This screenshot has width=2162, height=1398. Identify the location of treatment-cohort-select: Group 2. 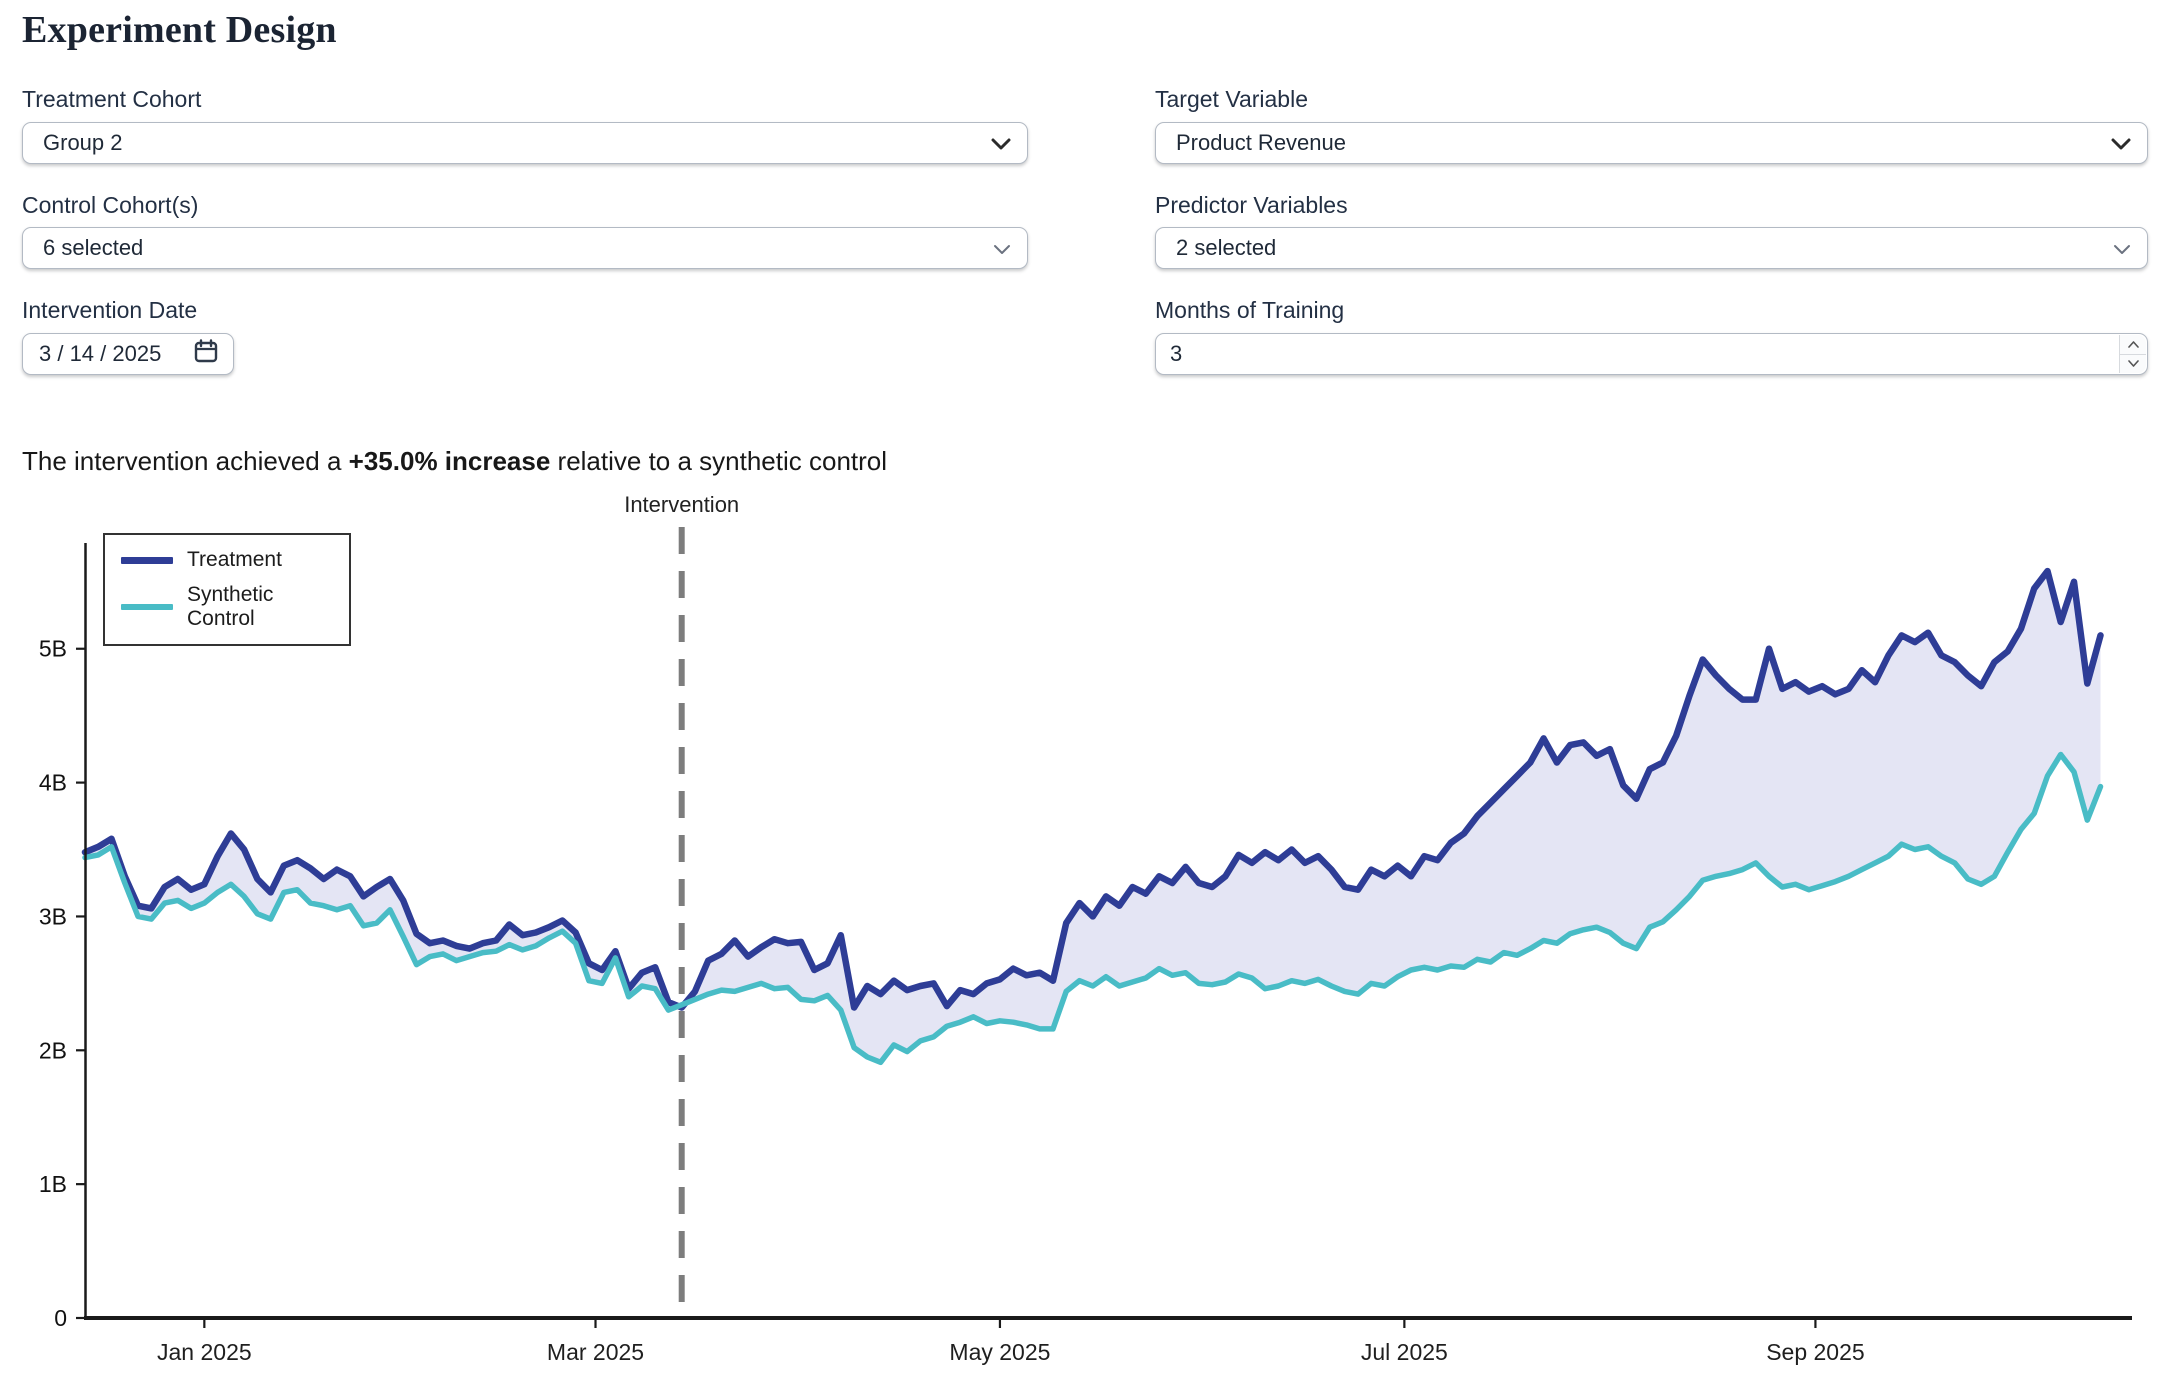
(525, 143).